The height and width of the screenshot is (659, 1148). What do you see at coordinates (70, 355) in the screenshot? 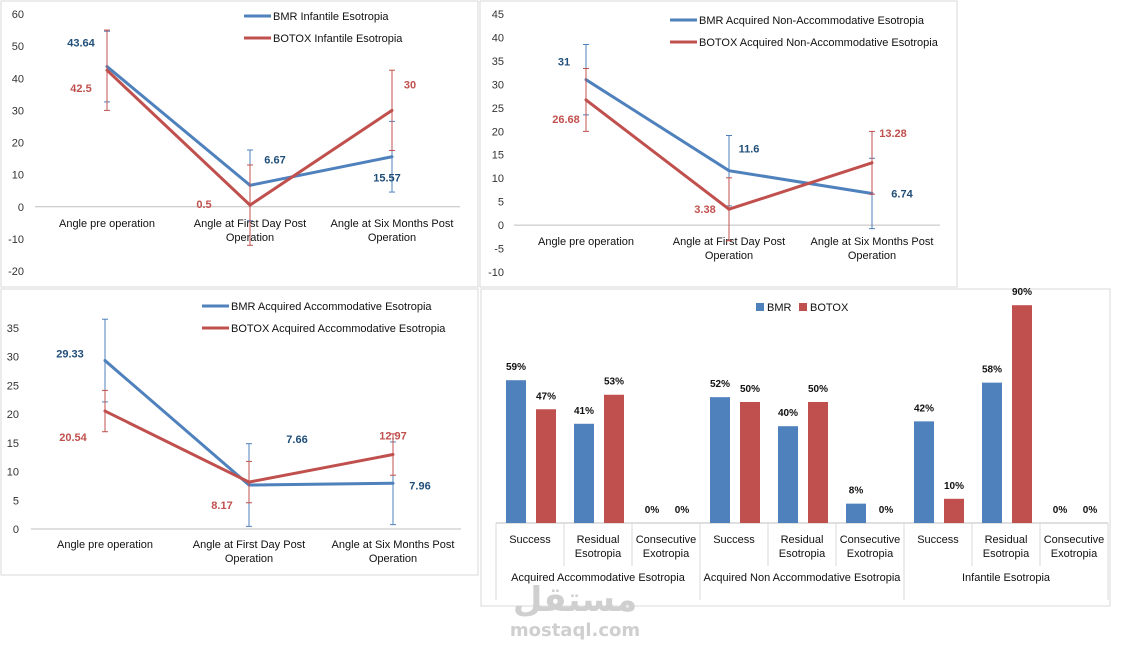
I see `data-label: 29.33` at bounding box center [70, 355].